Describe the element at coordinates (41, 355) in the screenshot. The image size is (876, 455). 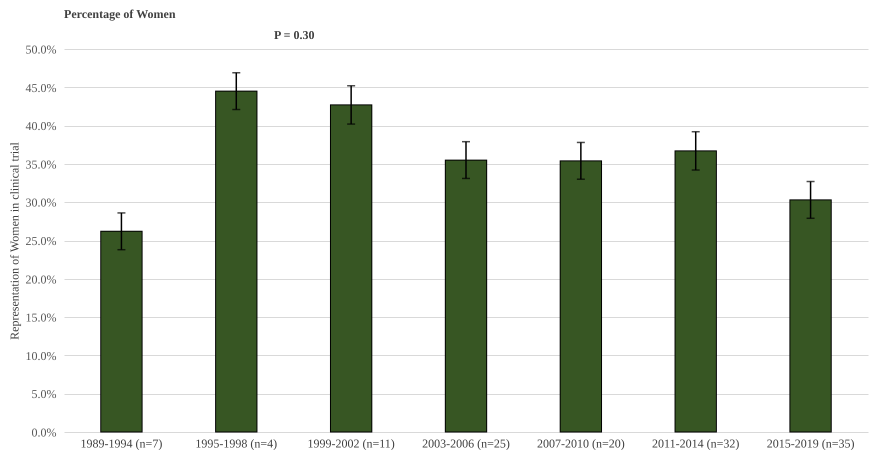
I see `y-tick-label: 10.0%` at that location.